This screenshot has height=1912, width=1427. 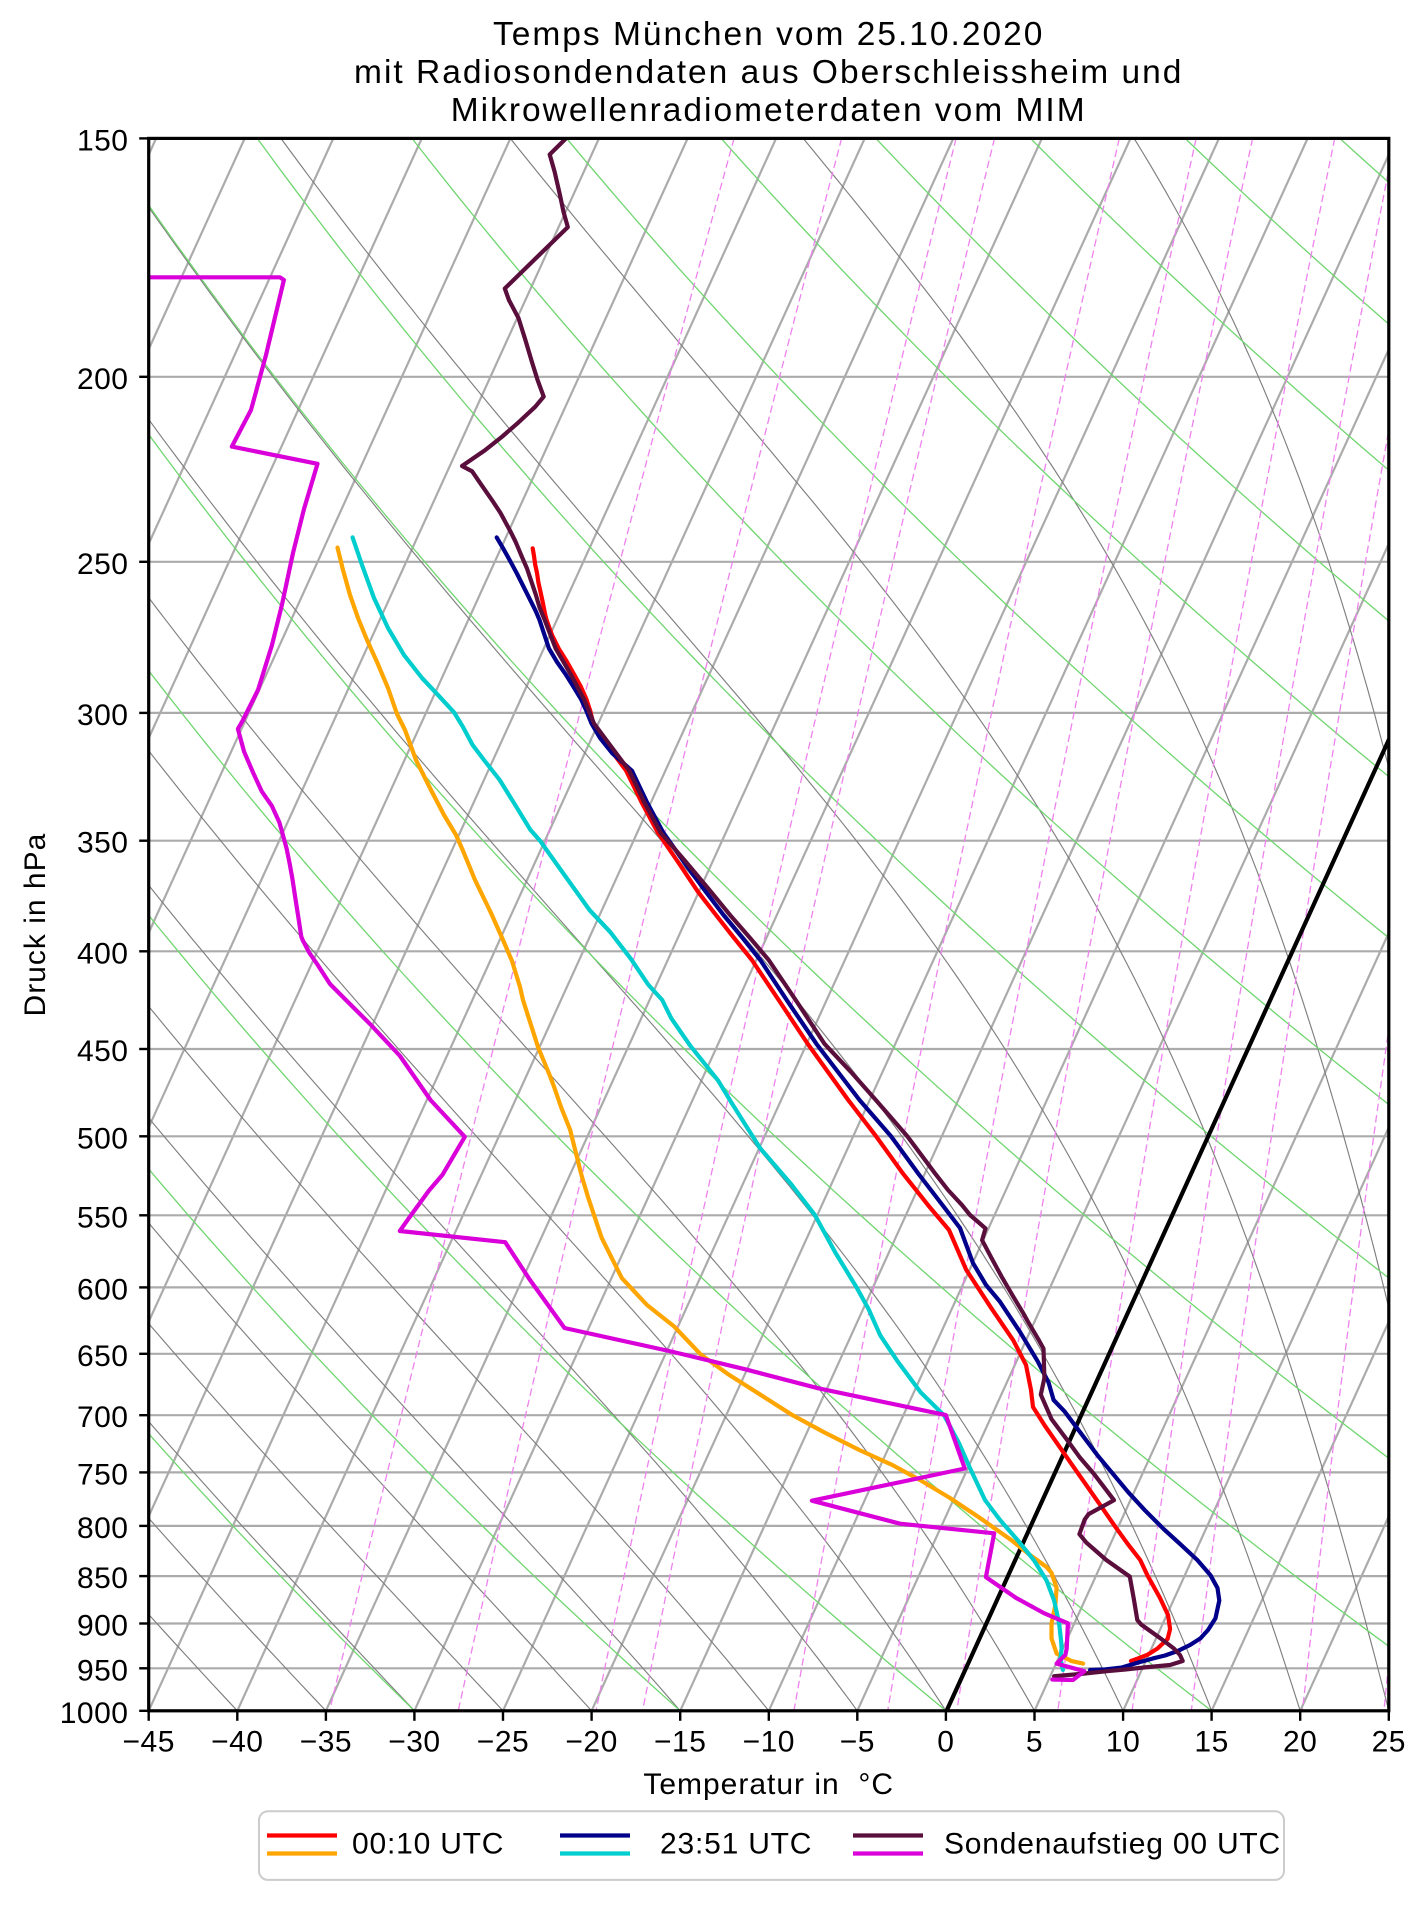 What do you see at coordinates (768, 34) in the screenshot?
I see `svg-text: Temps München vom 25.10.2020` at bounding box center [768, 34].